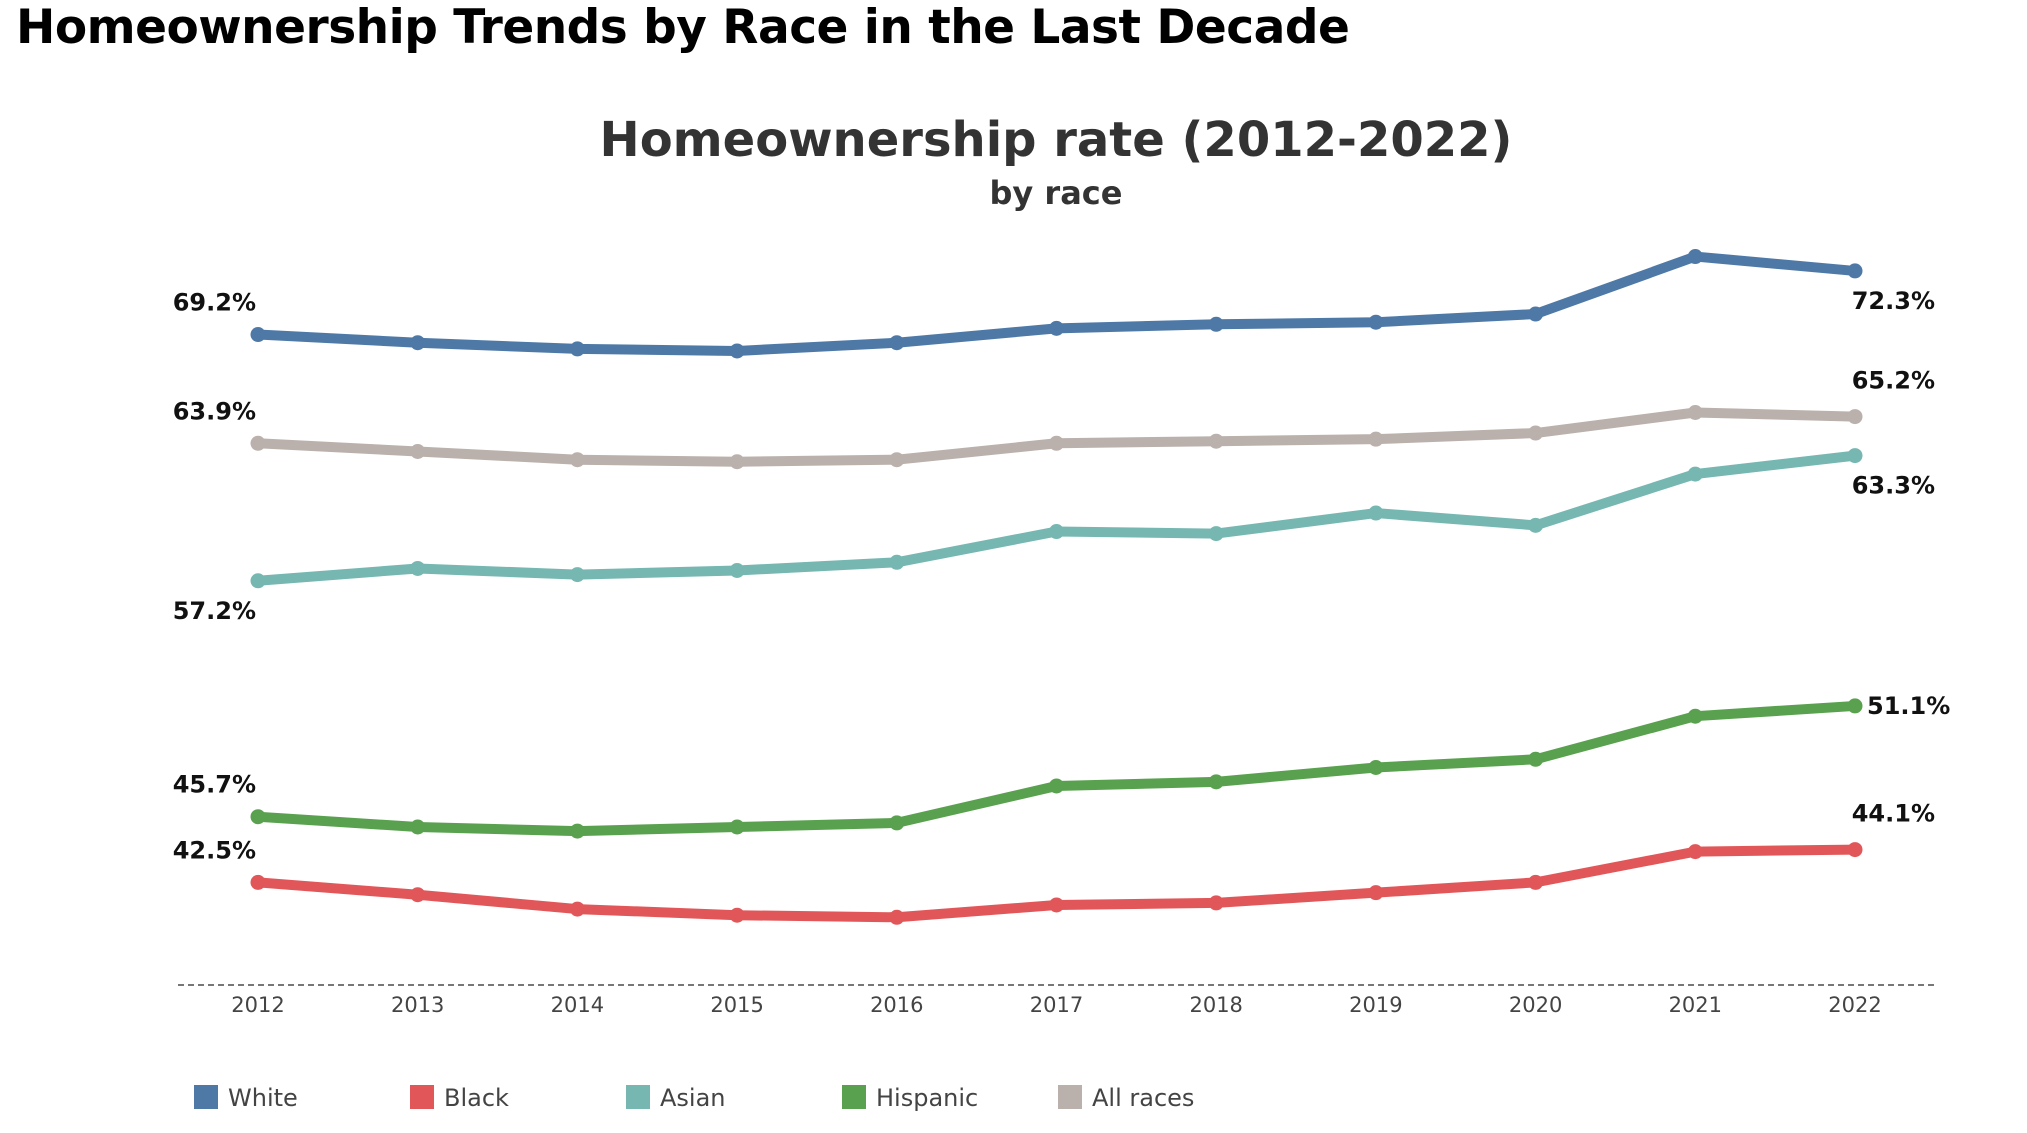 The width and height of the screenshot is (2027, 1133). Describe the element at coordinates (736, 1005) in the screenshot. I see `x-tick-label-2015: 2015` at that location.